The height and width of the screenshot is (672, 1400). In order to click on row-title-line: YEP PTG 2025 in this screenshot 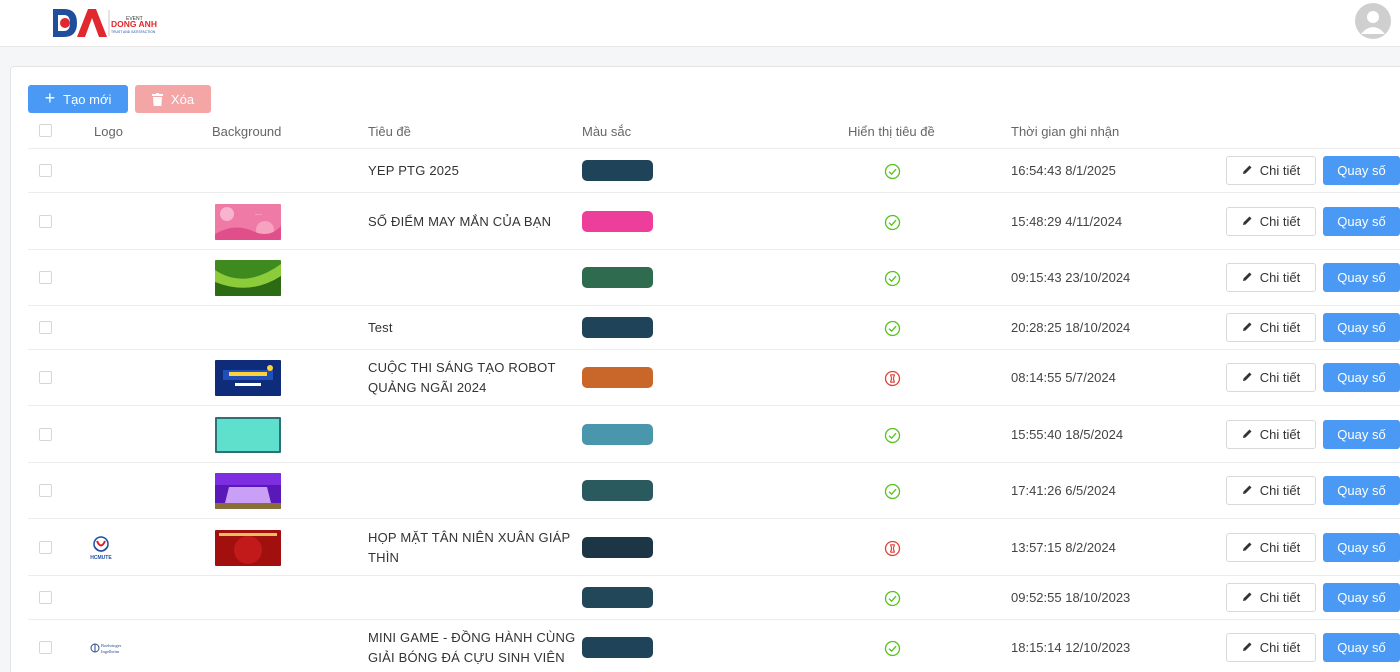, I will do `click(414, 170)`.